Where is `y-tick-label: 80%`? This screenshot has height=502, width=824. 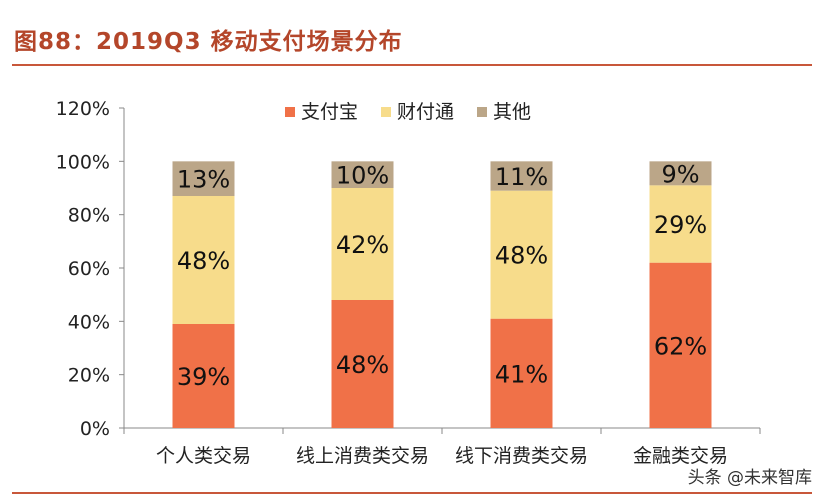
y-tick-label: 80% is located at coordinates (89, 216).